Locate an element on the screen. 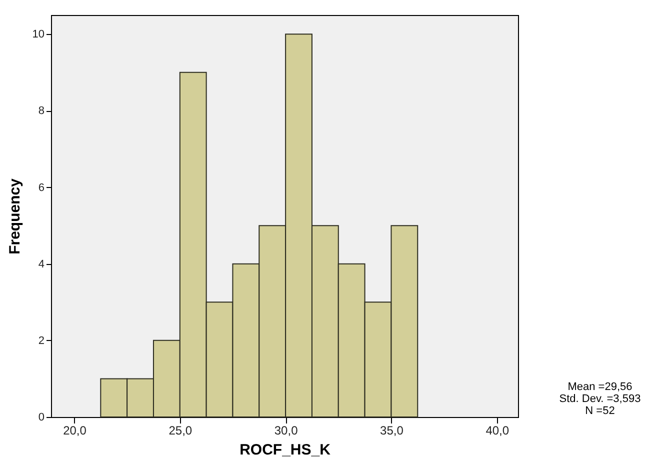  x-tick-label: 25,0 is located at coordinates (180, 431).